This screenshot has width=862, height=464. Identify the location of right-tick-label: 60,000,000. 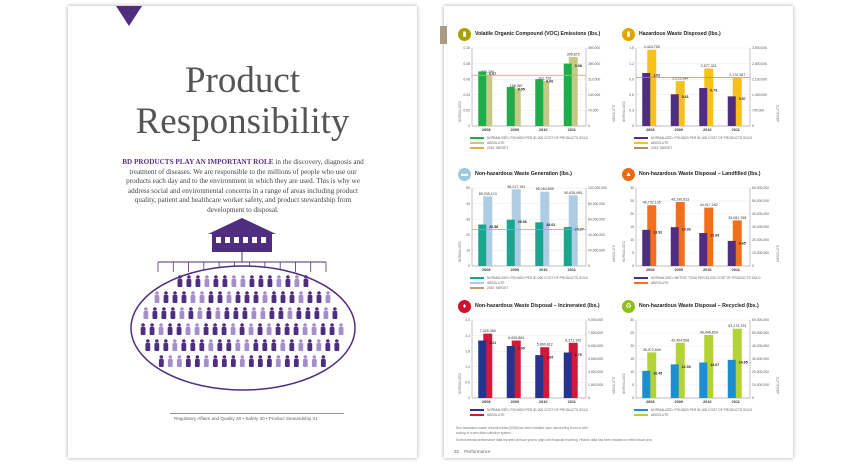
(596, 219).